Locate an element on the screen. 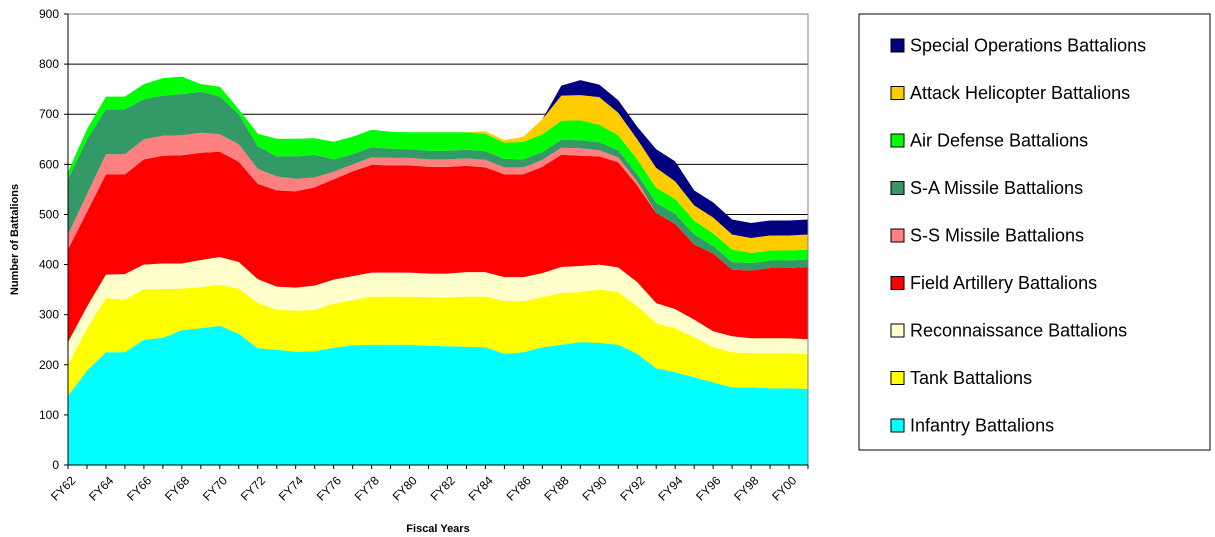 The image size is (1215, 537). x-tick-label: FY74 is located at coordinates (291, 488).